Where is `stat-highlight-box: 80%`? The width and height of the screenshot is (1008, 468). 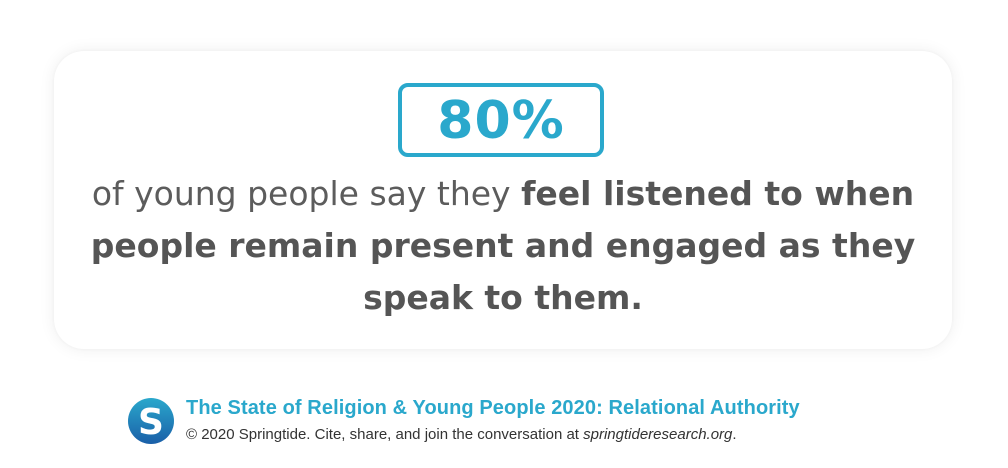
stat-highlight-box: 80% is located at coordinates (501, 120).